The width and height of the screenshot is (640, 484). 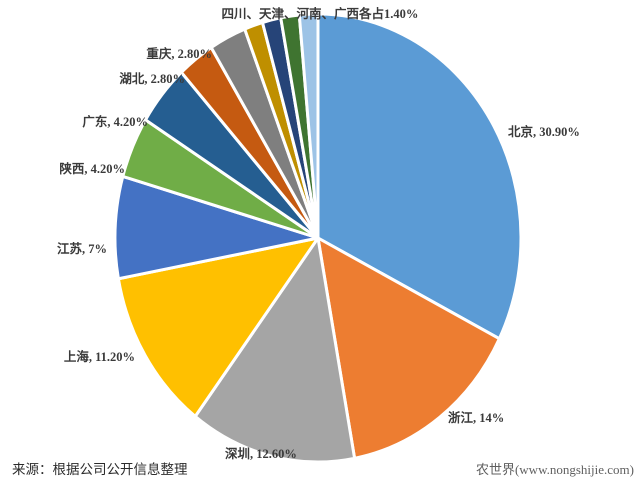 I want to click on site-watermark: 农世界(www.nongshijie.com), so click(x=554, y=469).